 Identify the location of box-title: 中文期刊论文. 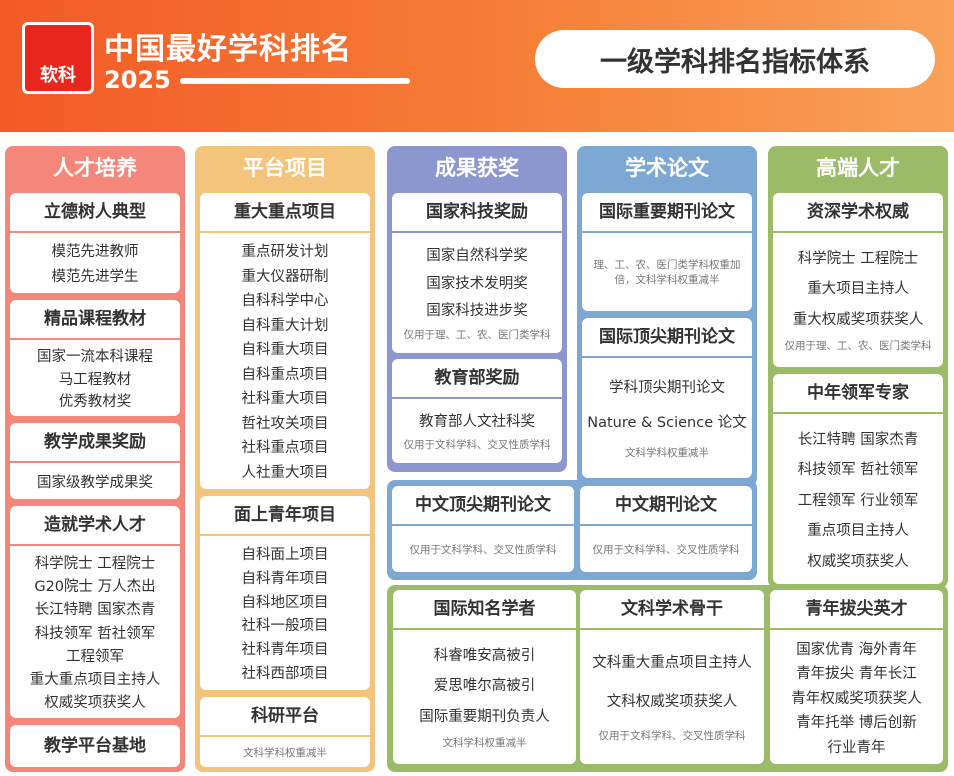
(666, 506).